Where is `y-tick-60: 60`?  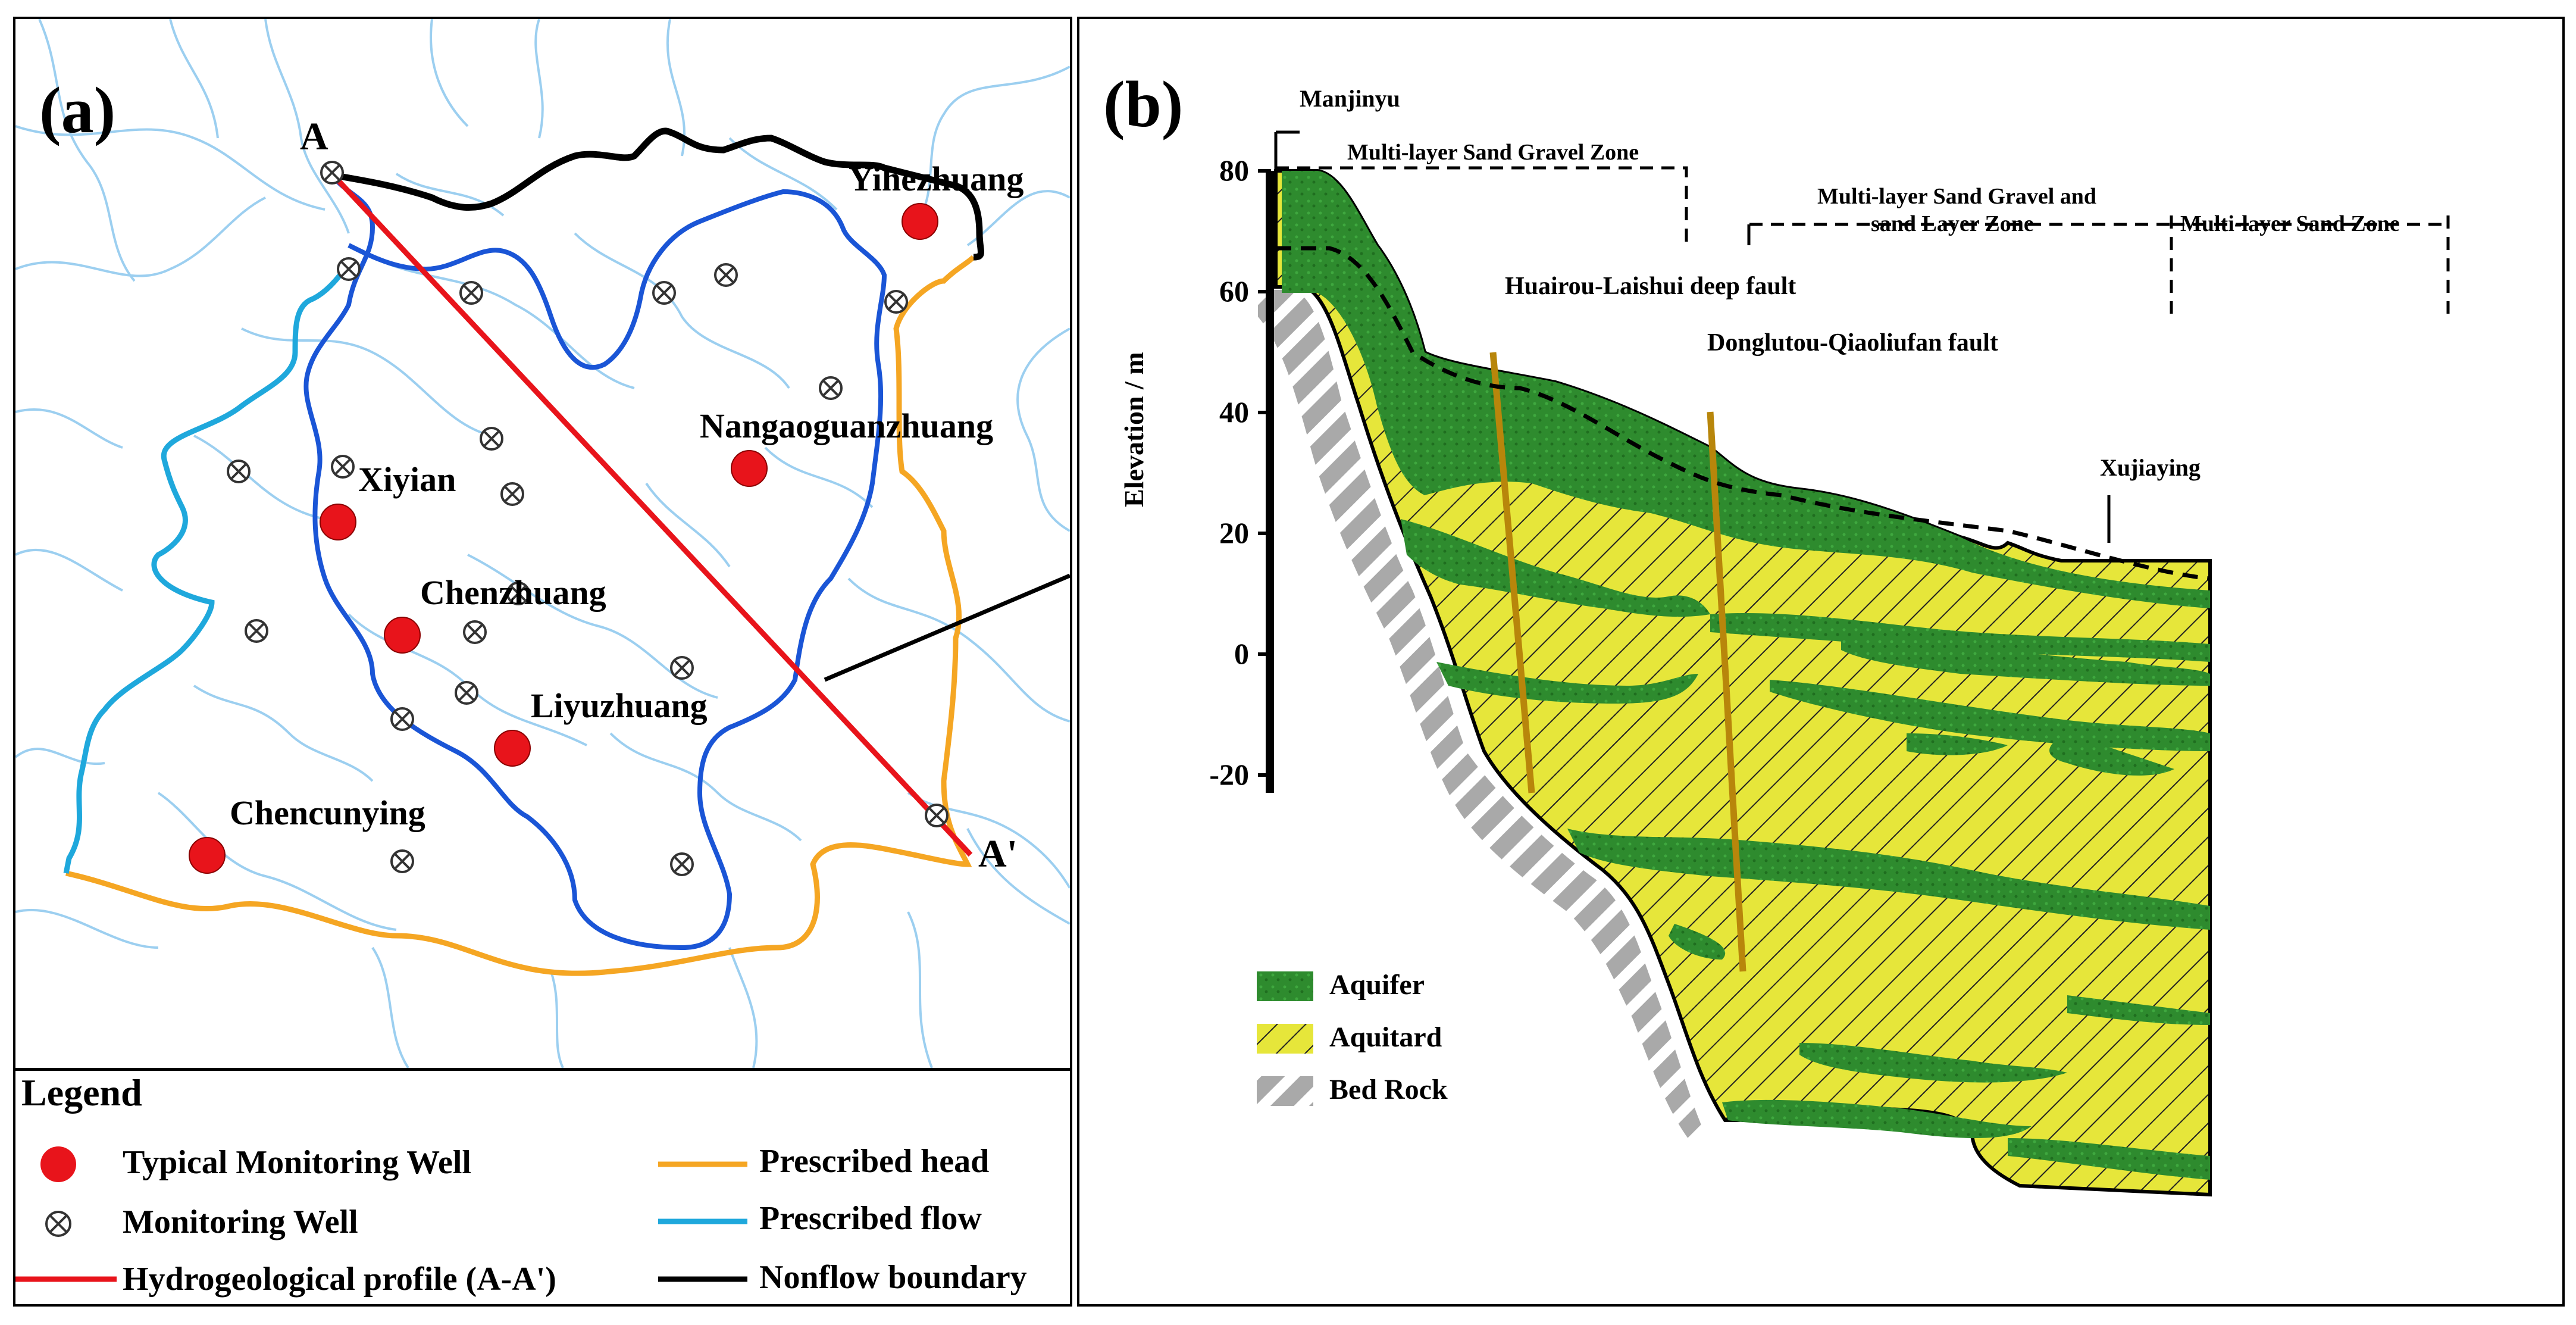
y-tick-60: 60 is located at coordinates (1234, 291).